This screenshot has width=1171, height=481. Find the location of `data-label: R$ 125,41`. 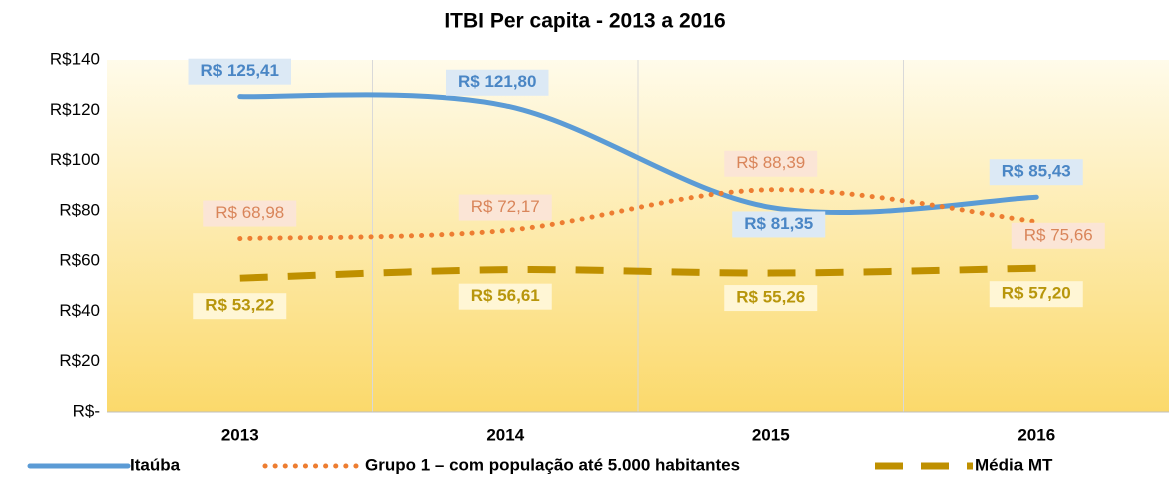

data-label: R$ 125,41 is located at coordinates (240, 70).